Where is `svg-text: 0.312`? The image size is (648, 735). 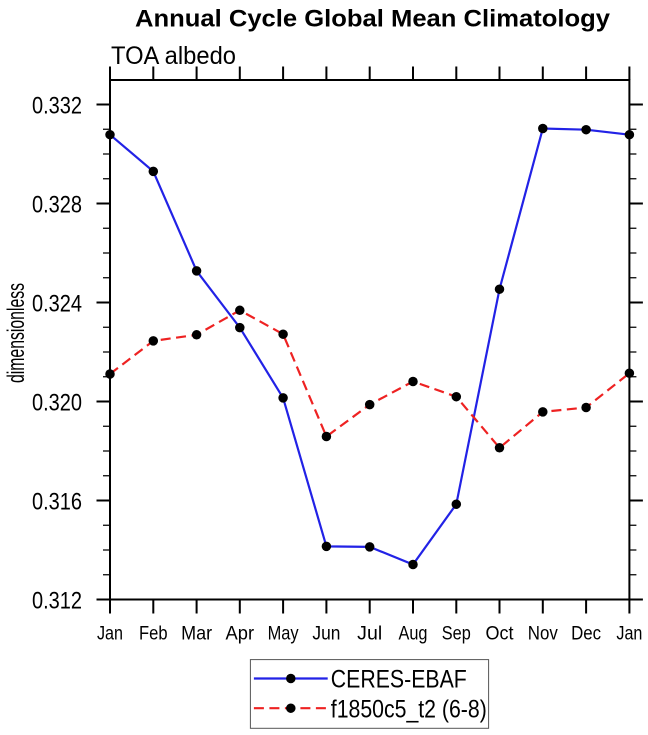 svg-text: 0.312 is located at coordinates (57, 600).